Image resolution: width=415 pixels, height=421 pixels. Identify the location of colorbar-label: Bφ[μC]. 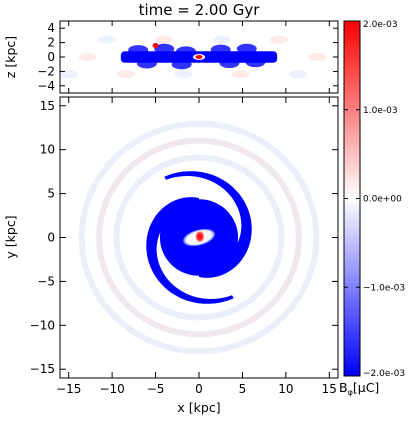
(359, 388).